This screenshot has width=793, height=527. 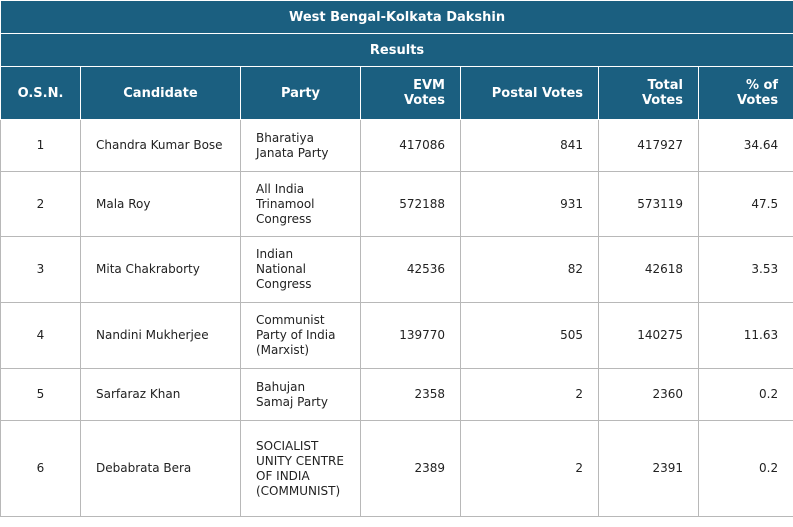 I want to click on table-cell: Indian National Congress, so click(x=300, y=269).